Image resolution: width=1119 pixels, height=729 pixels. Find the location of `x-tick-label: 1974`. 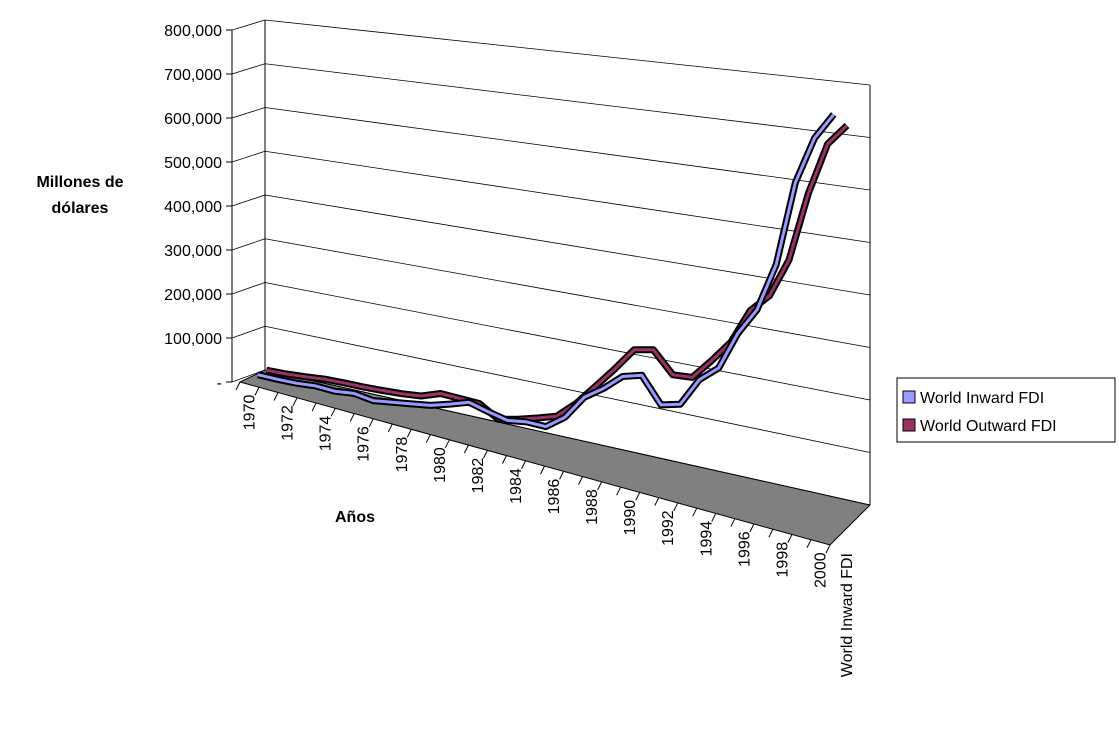

x-tick-label: 1974 is located at coordinates (326, 434).